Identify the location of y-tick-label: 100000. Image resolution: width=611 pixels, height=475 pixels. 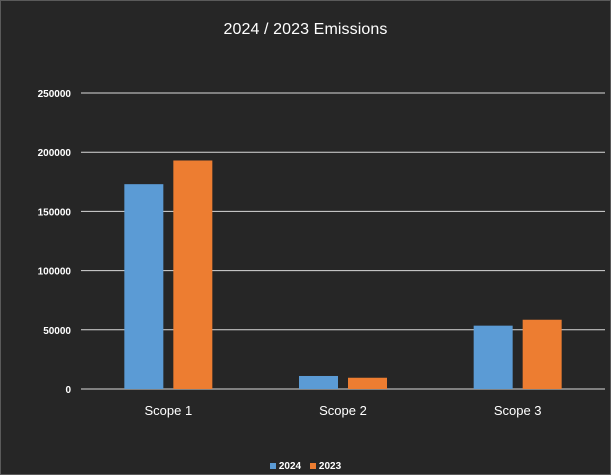
(55, 272).